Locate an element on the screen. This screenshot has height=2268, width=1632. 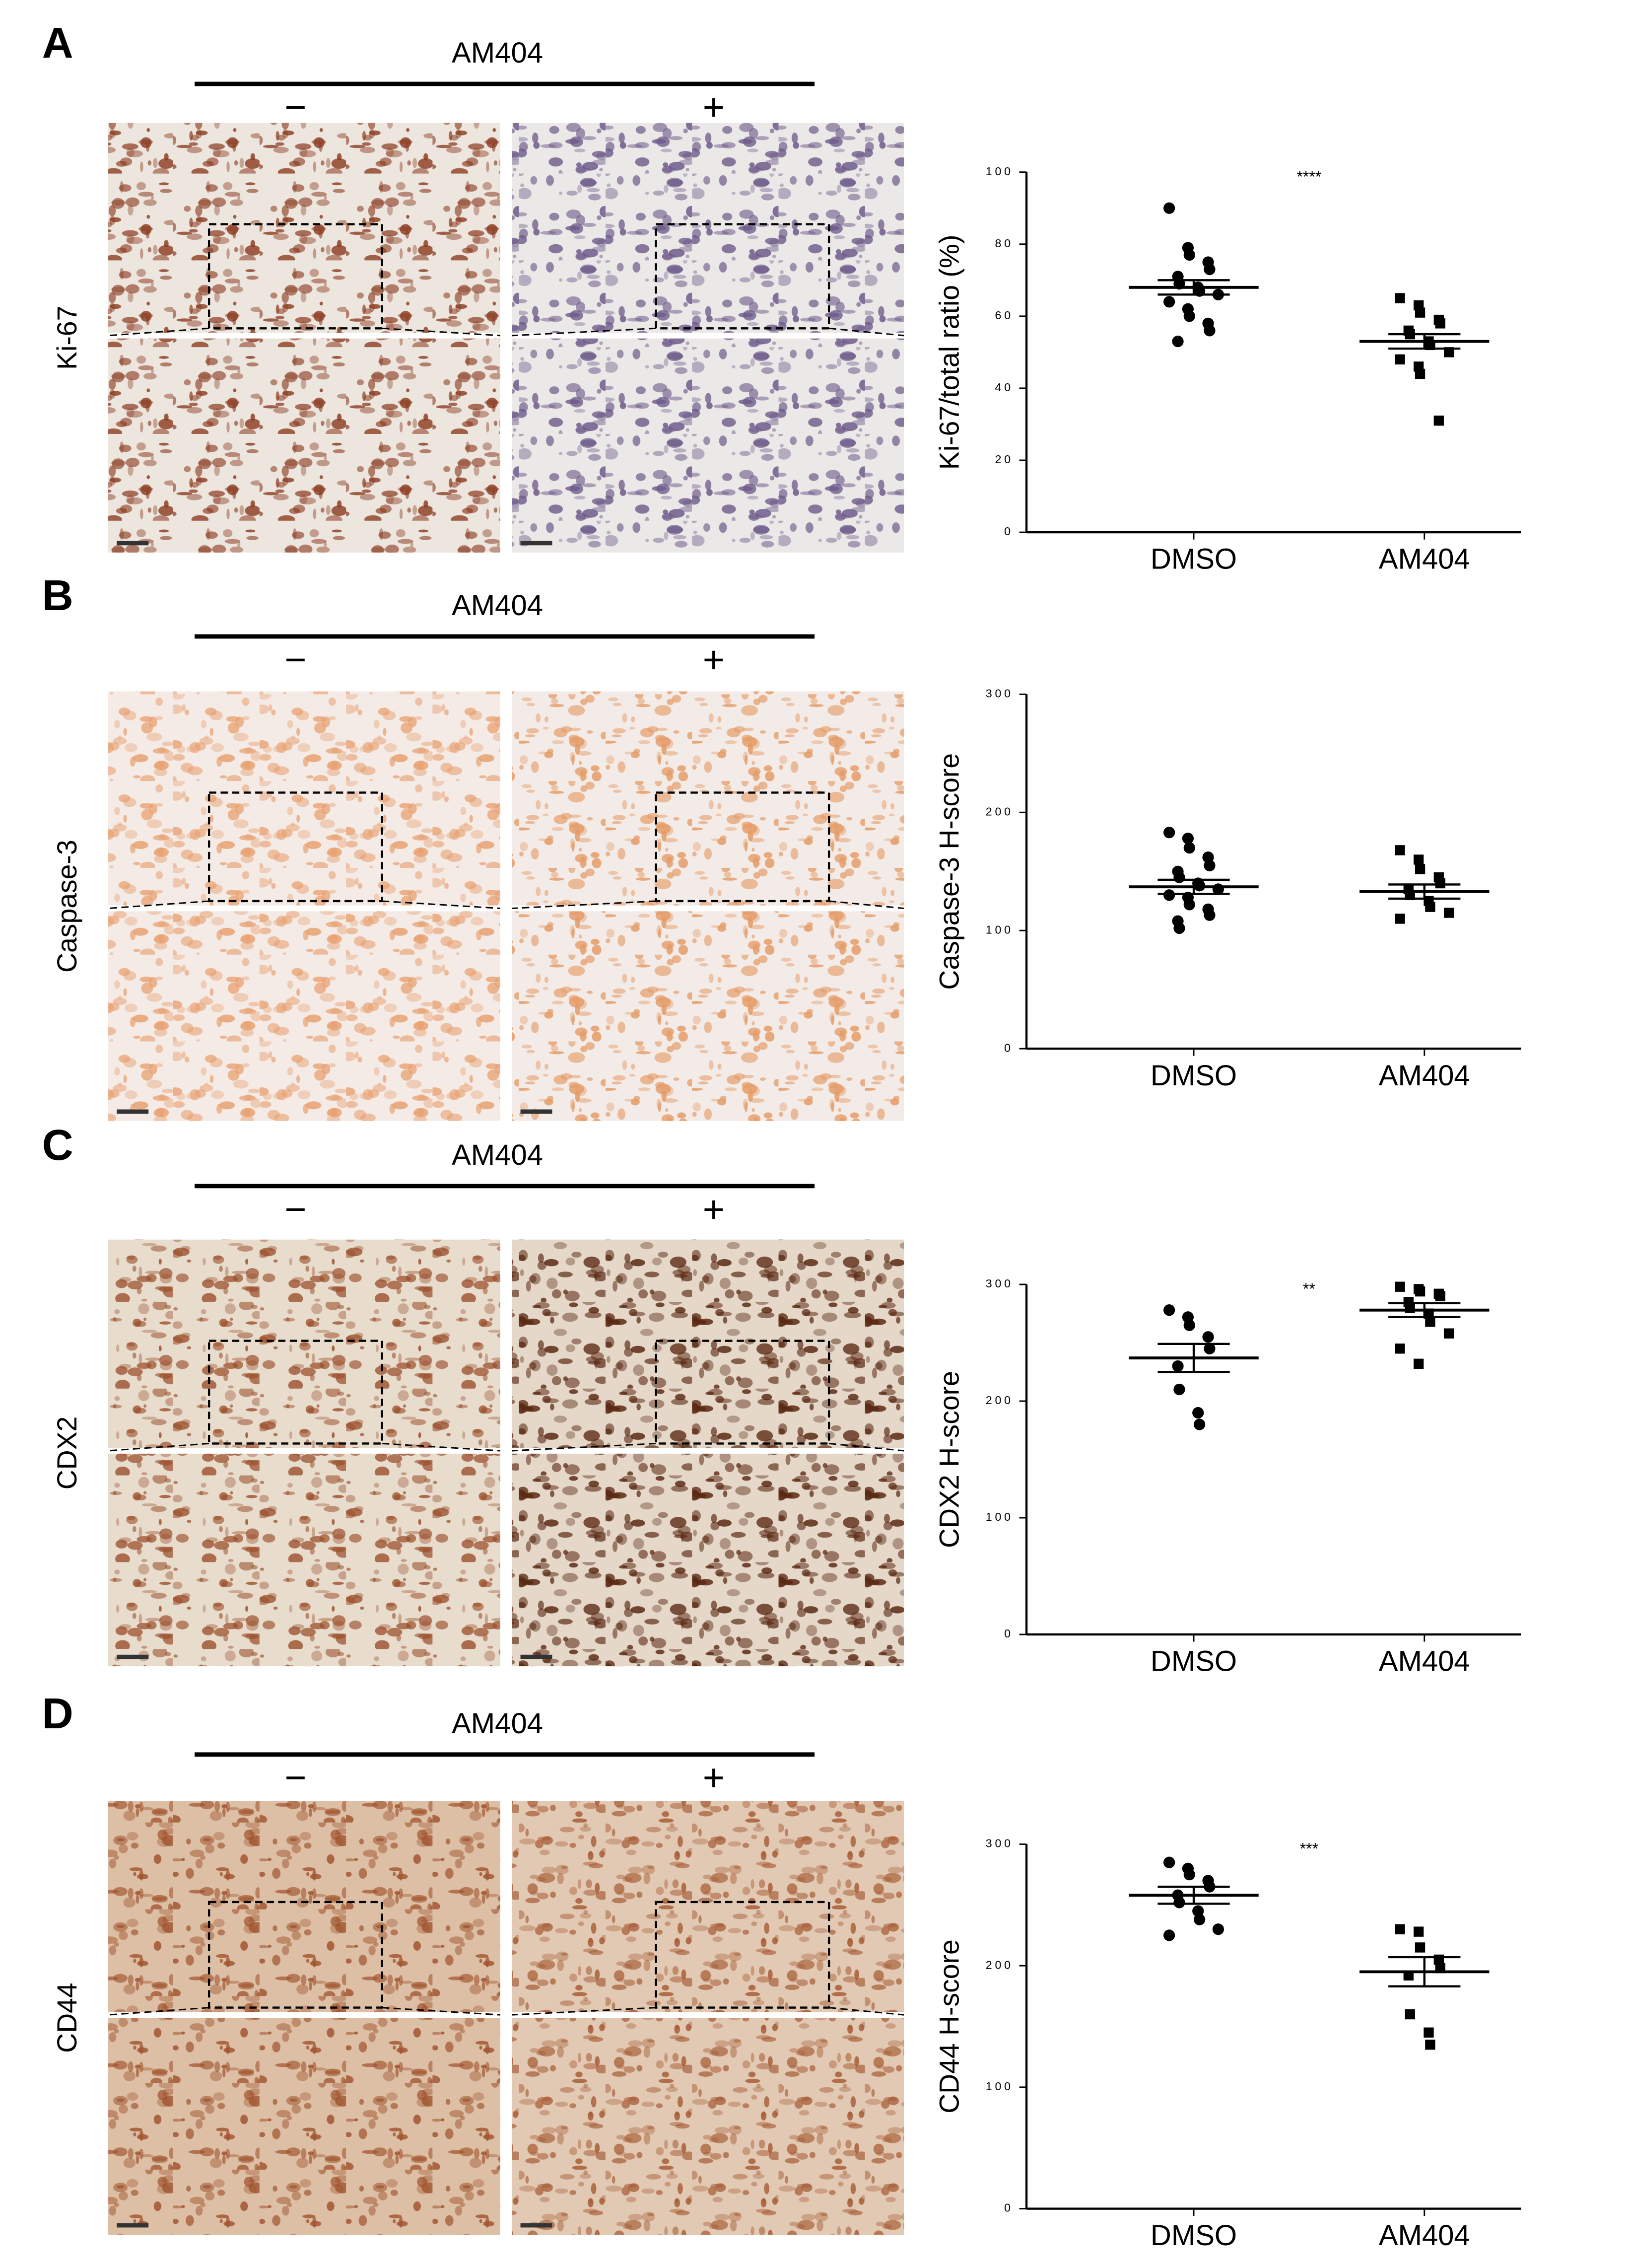
panel-letter: B is located at coordinates (57, 595).